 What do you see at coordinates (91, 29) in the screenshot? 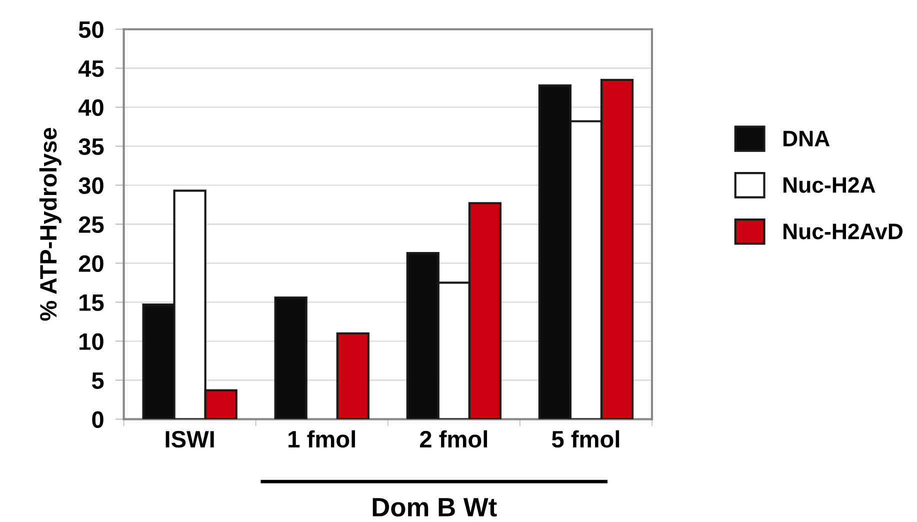
I see `y-tick-label: 50` at bounding box center [91, 29].